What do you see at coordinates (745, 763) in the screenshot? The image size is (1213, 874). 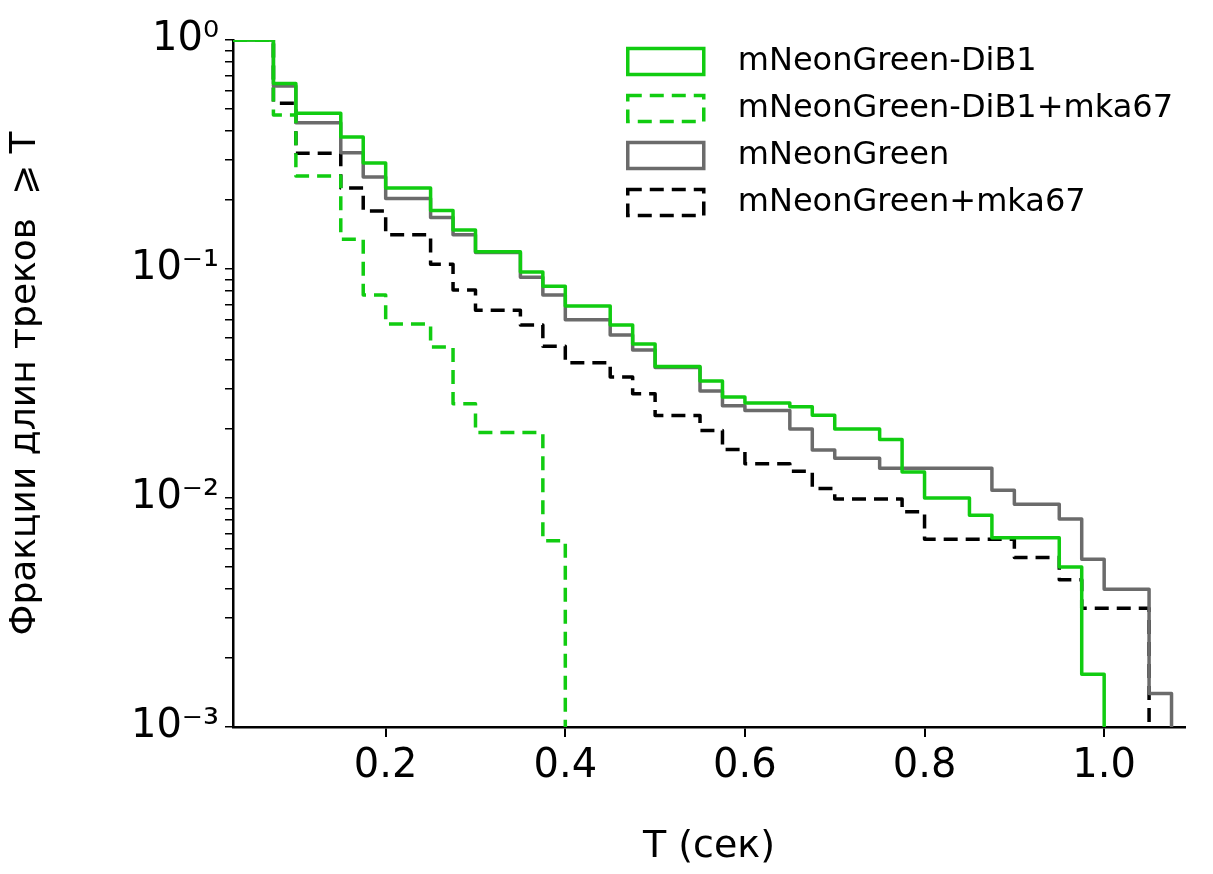 I see `x-tick-label: 0.6` at bounding box center [745, 763].